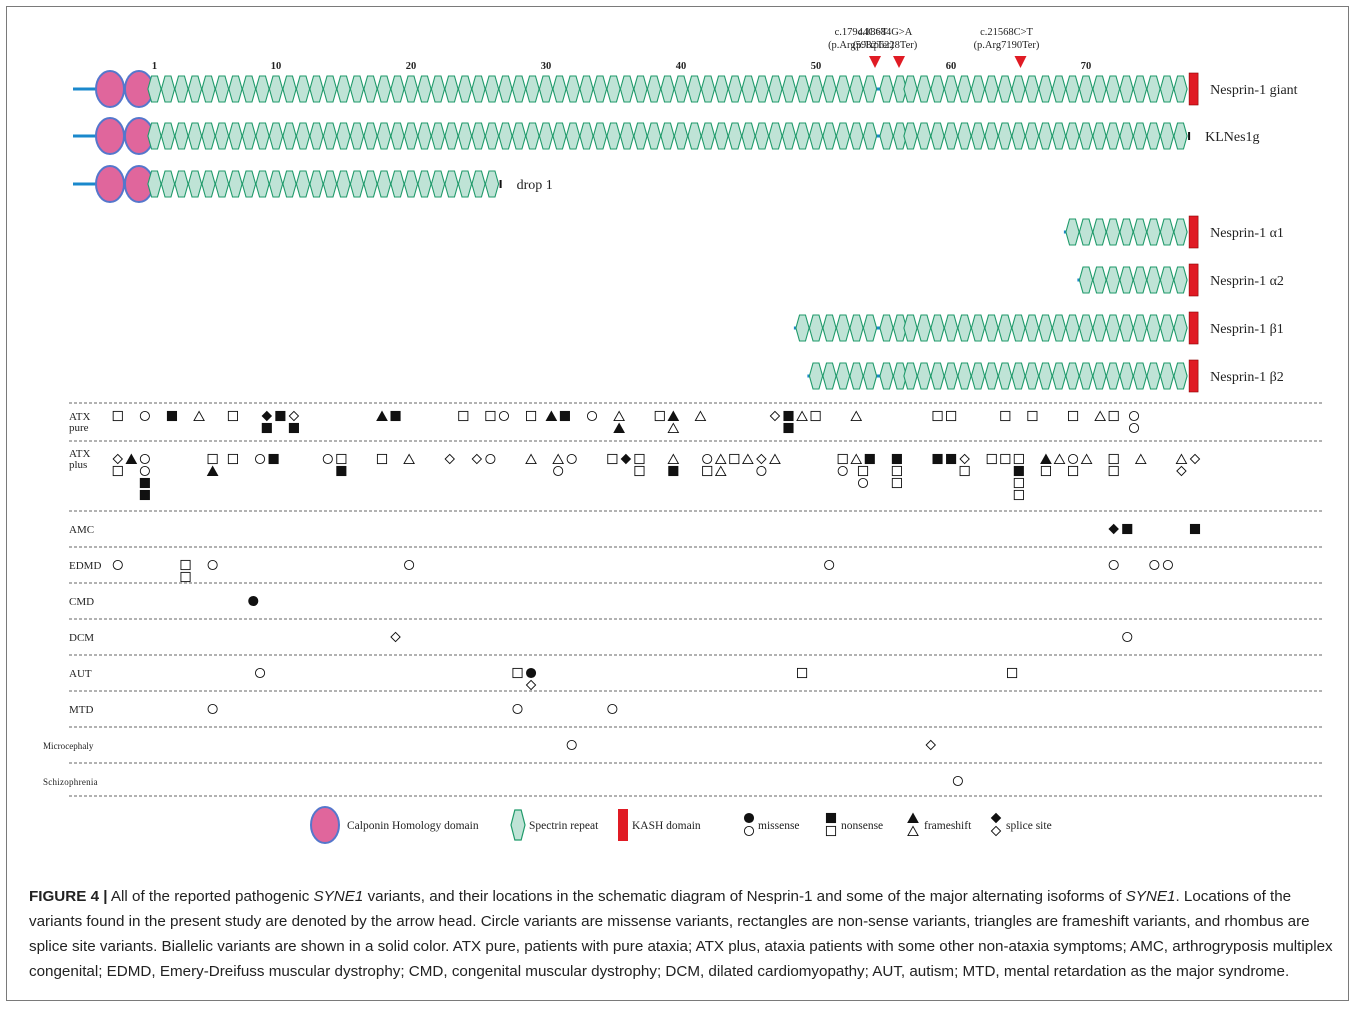 The height and width of the screenshot is (1009, 1357). Describe the element at coordinates (1247, 281) in the screenshot. I see `isoform-label: Nesprin-1 α2` at that location.